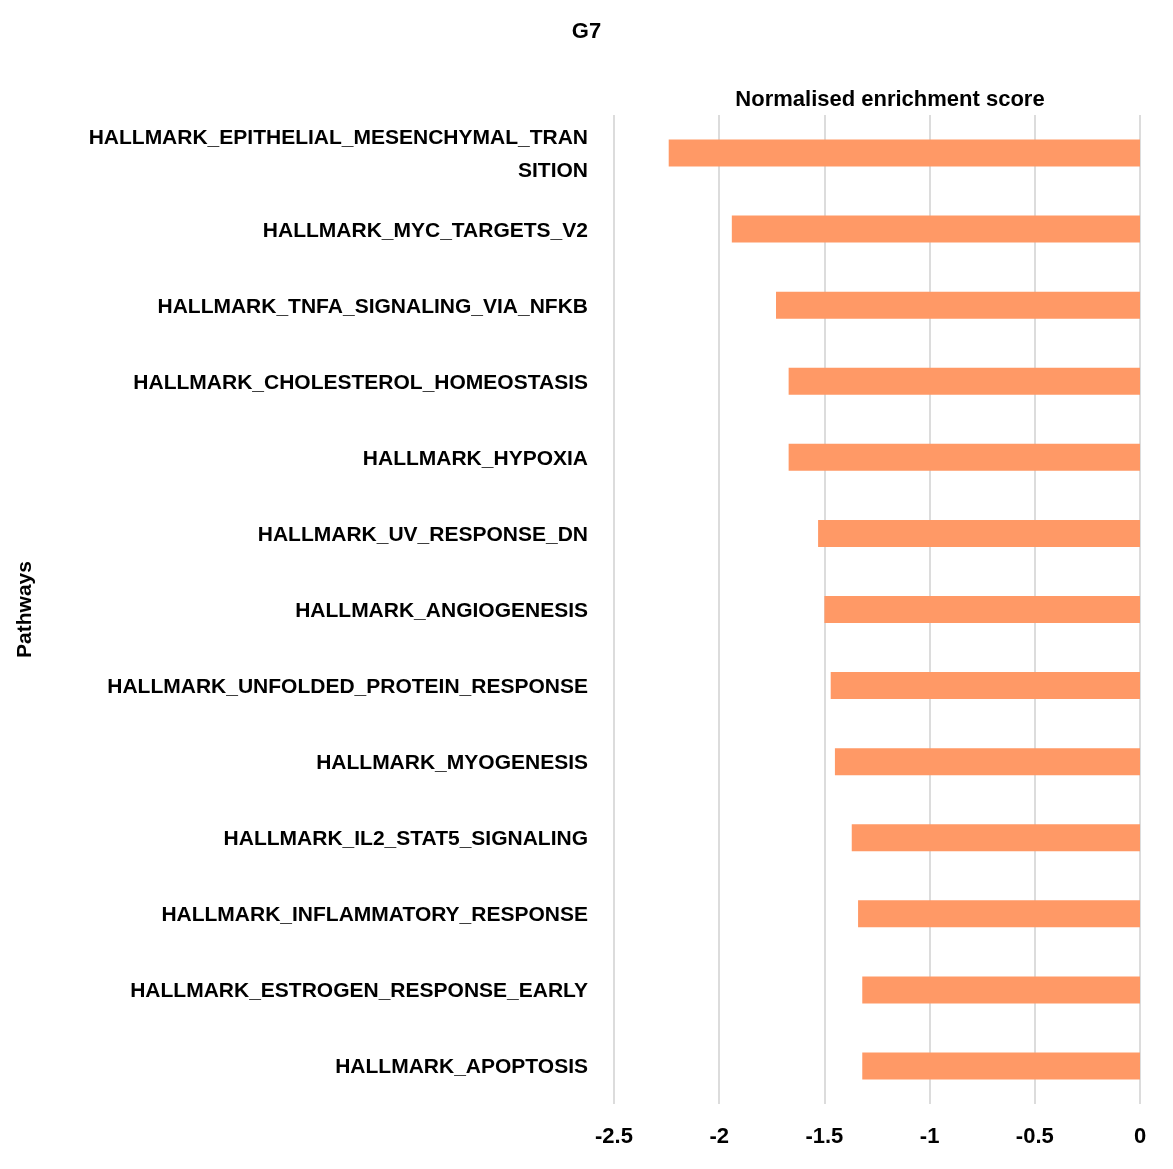  I want to click on x-tick-label: -1.5, so click(824, 1135).